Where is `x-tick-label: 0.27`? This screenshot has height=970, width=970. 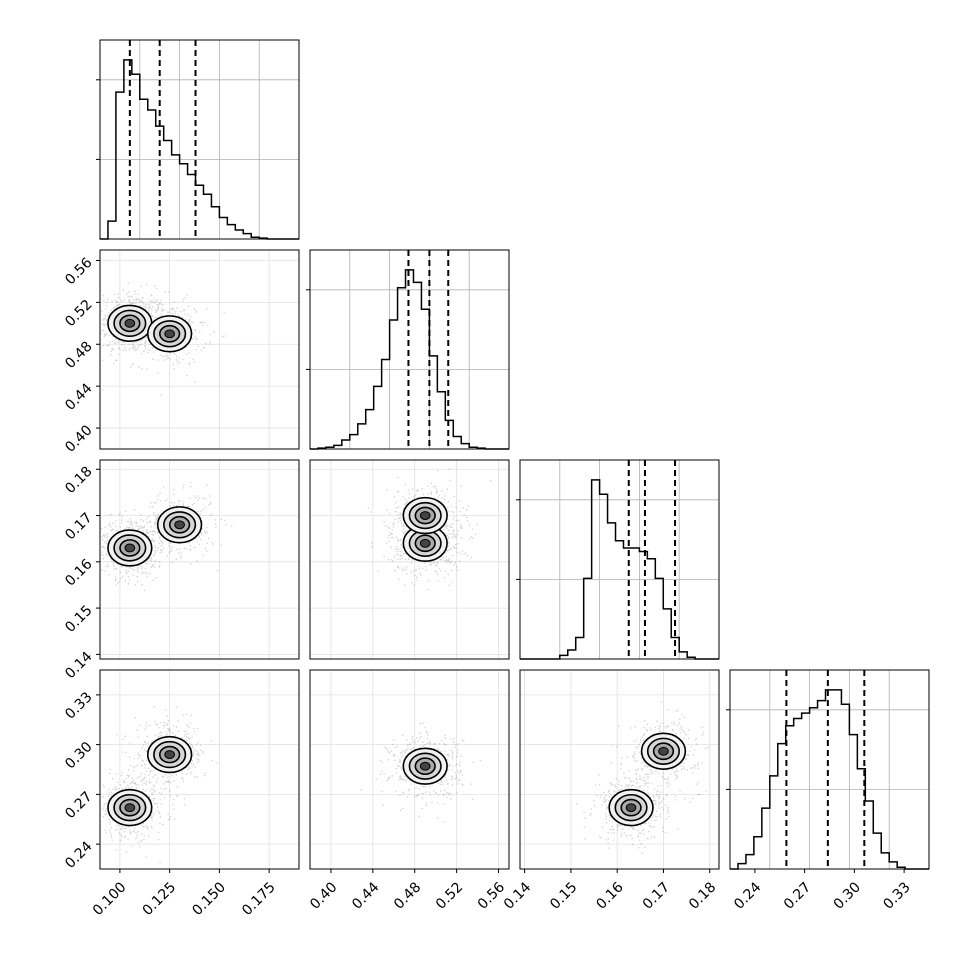
x-tick-label: 0.27 is located at coordinates (797, 895).